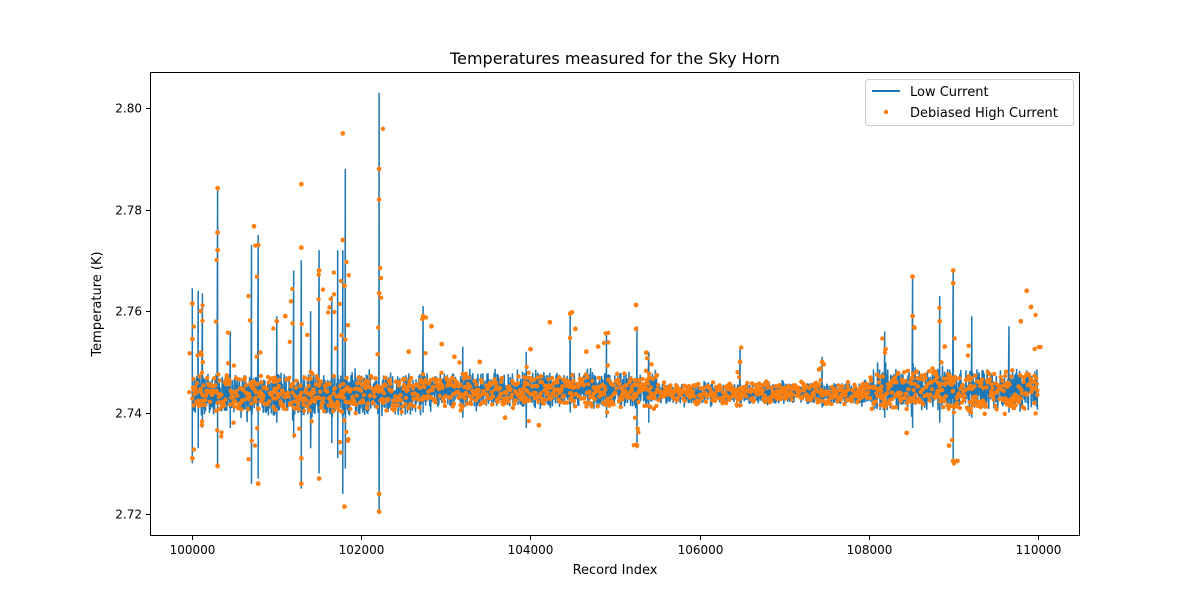  What do you see at coordinates (531, 550) in the screenshot?
I see `x-tick-label: 104000` at bounding box center [531, 550].